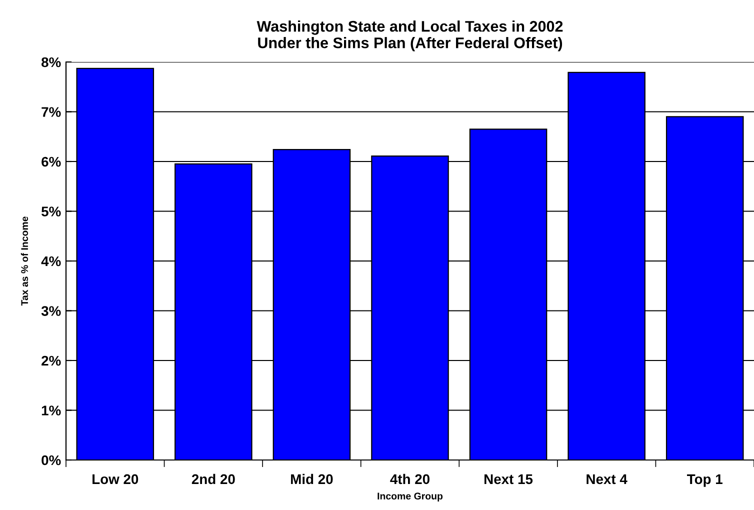  I want to click on y-tick-label: 7%, so click(51, 112).